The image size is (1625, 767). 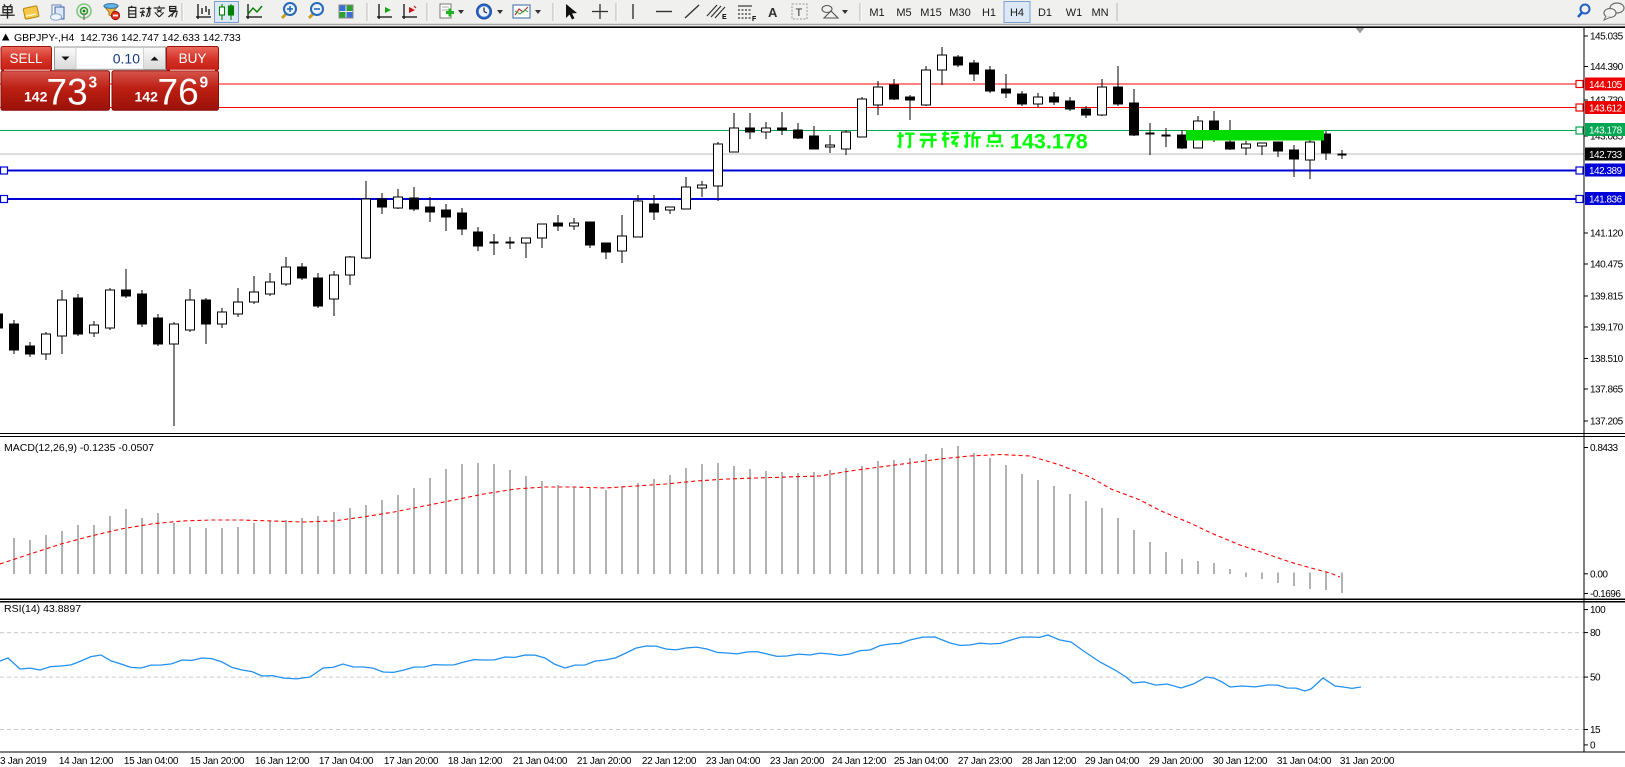 What do you see at coordinates (1606, 155) in the screenshot?
I see `svg-text: 142.733` at bounding box center [1606, 155].